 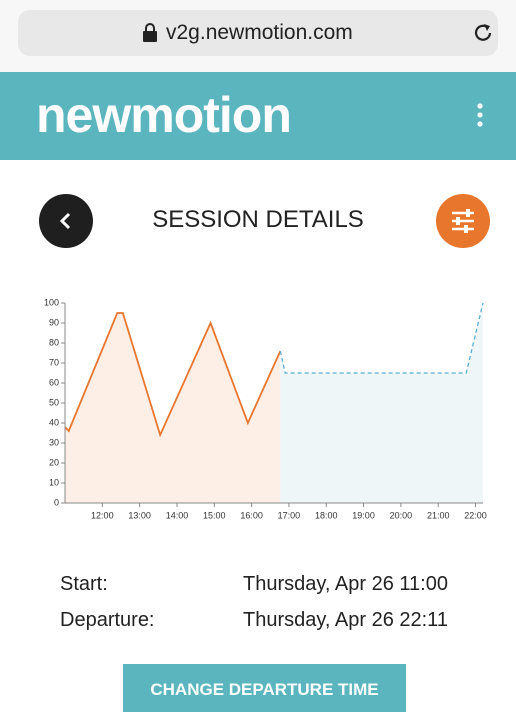 I want to click on y-tick-label: 40, so click(x=54, y=422).